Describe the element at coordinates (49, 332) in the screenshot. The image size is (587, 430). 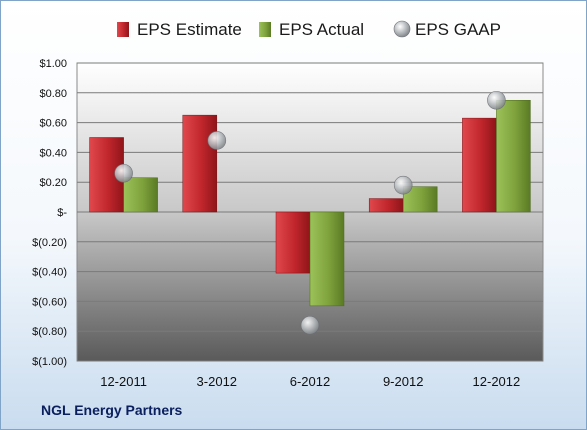
I see `y-tick-label: $(0.80)` at that location.